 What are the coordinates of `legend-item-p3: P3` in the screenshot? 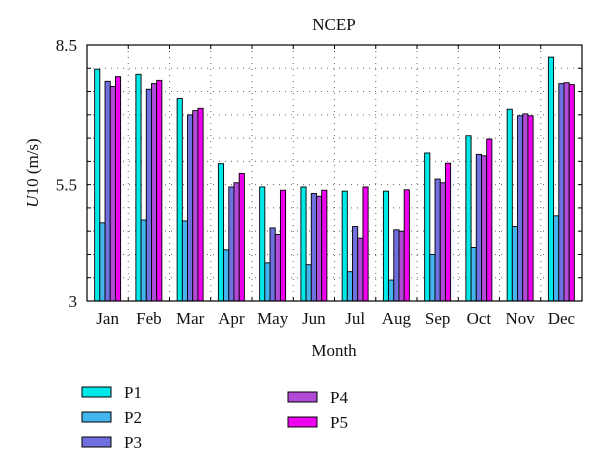 It's located at (111, 442).